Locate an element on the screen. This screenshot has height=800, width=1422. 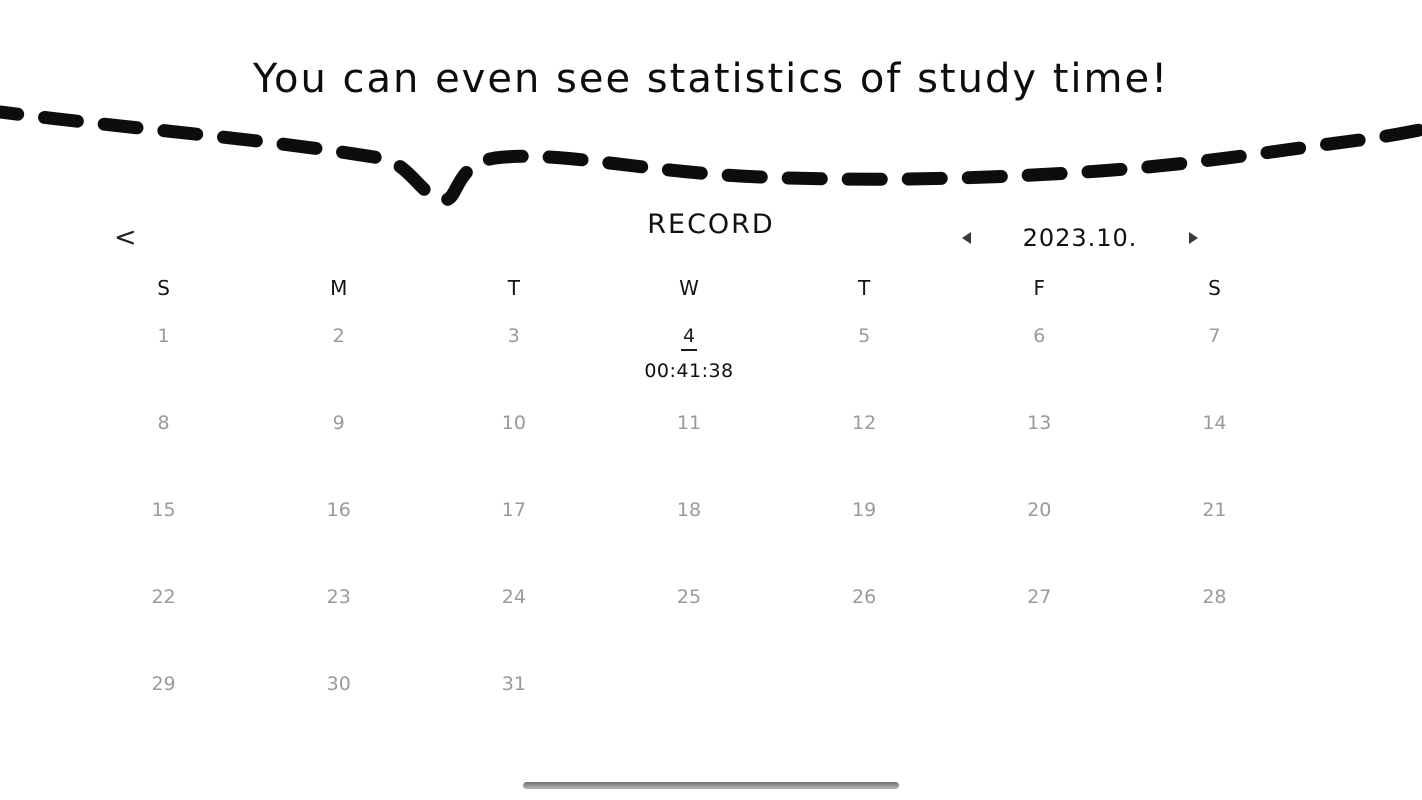
day-number: 29 is located at coordinates (163, 684).